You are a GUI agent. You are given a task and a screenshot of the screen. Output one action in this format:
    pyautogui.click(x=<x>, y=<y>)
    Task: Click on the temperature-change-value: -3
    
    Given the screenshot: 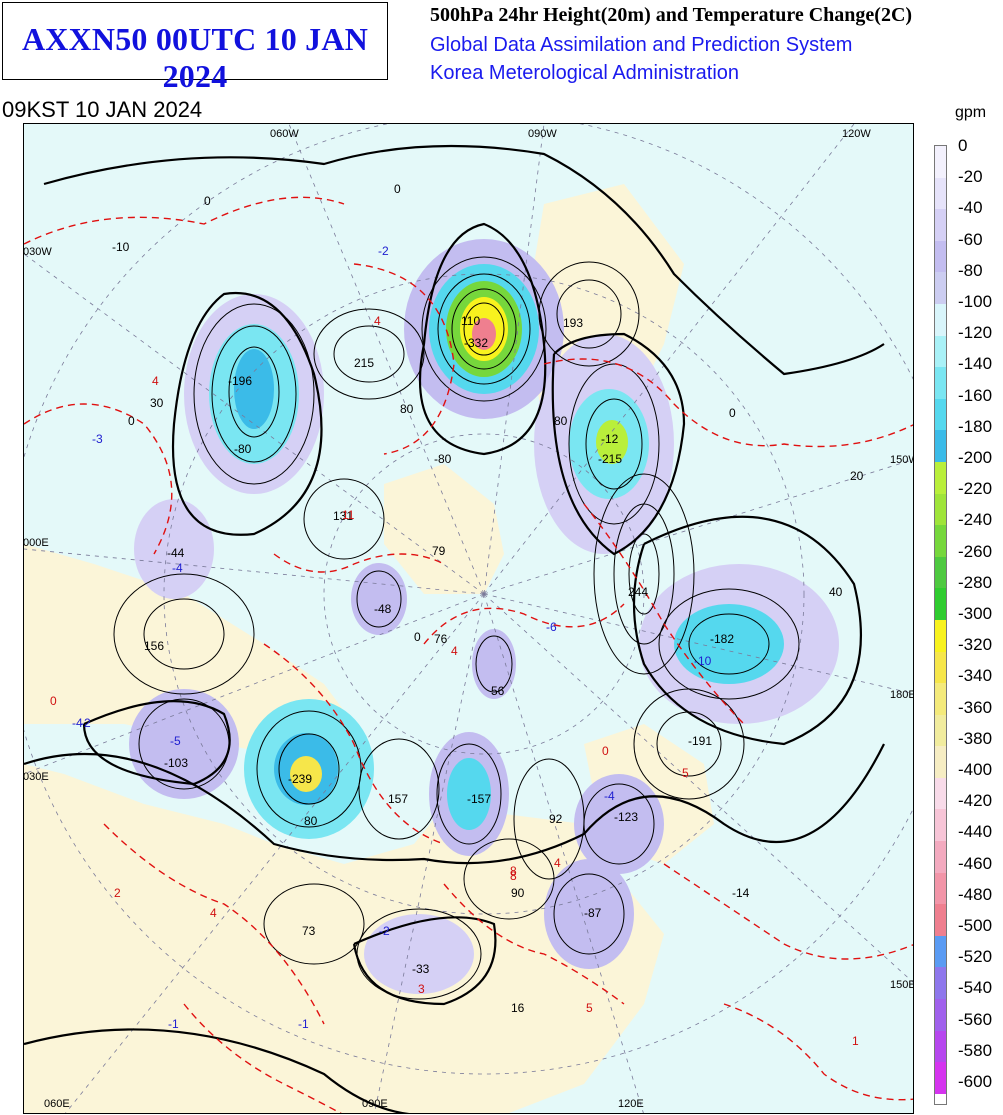 What is the action you would take?
    pyautogui.click(x=97, y=439)
    